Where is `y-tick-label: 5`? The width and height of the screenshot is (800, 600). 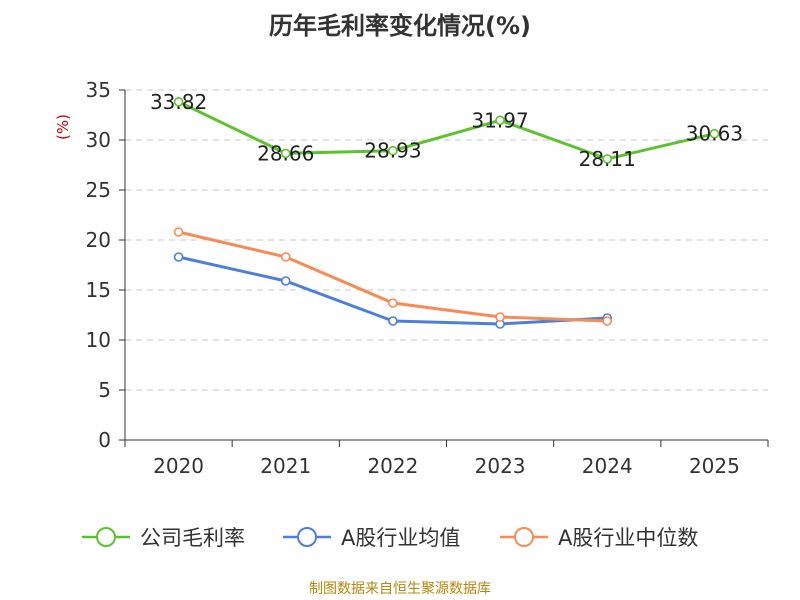
y-tick-label: 5 is located at coordinates (104, 390).